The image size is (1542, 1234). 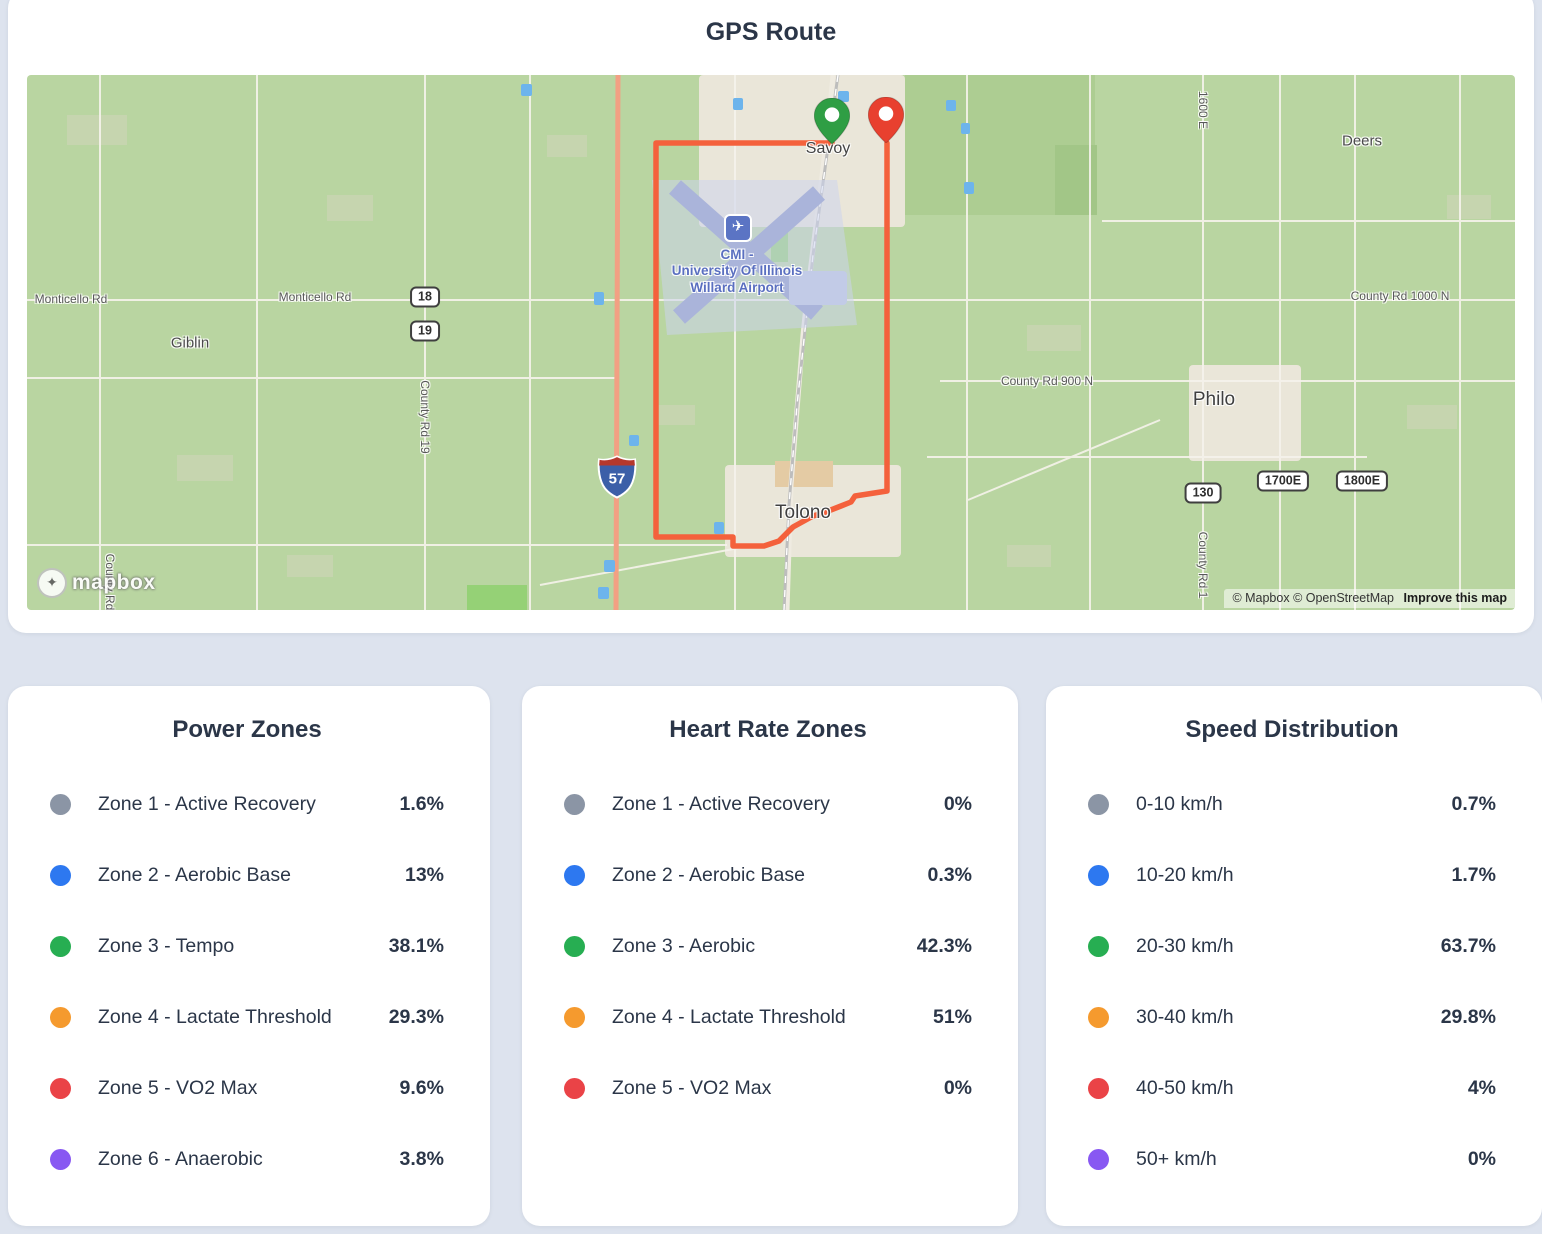 What do you see at coordinates (684, 946) in the screenshot?
I see `zone-label: Zone 3 - Aerobic` at bounding box center [684, 946].